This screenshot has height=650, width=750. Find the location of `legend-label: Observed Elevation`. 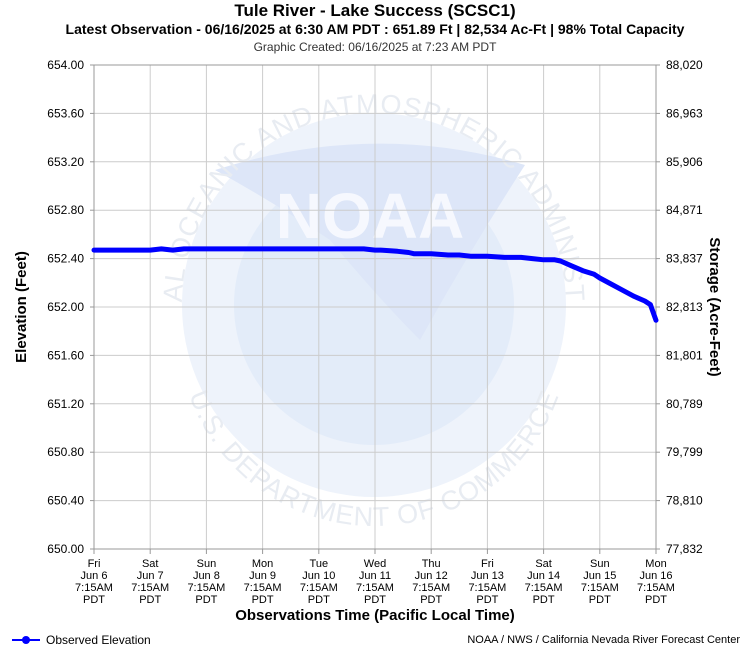

legend-label: Observed Elevation is located at coordinates (98, 640).